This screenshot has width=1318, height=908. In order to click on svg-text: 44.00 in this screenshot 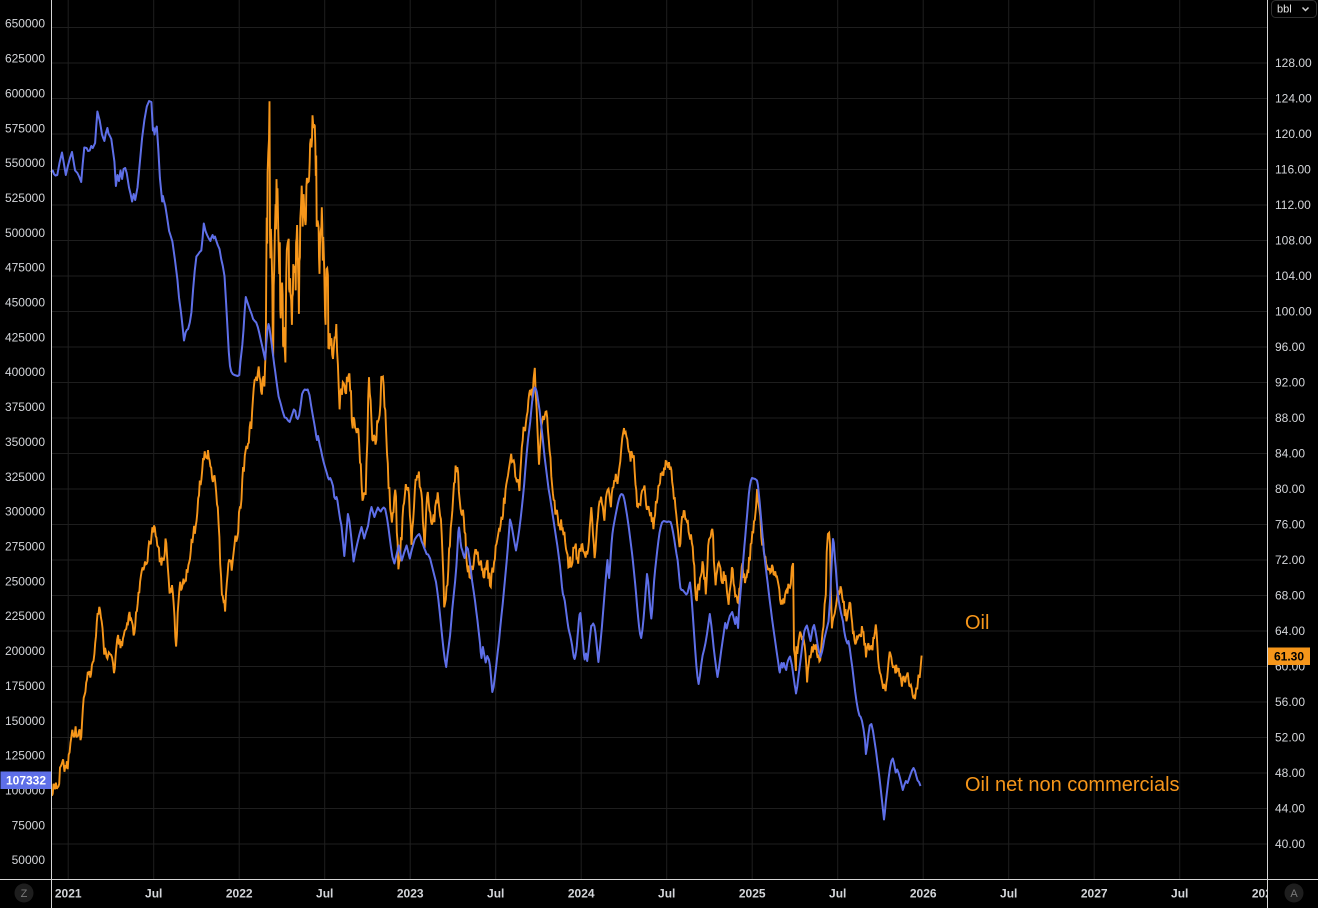, I will do `click(1290, 809)`.